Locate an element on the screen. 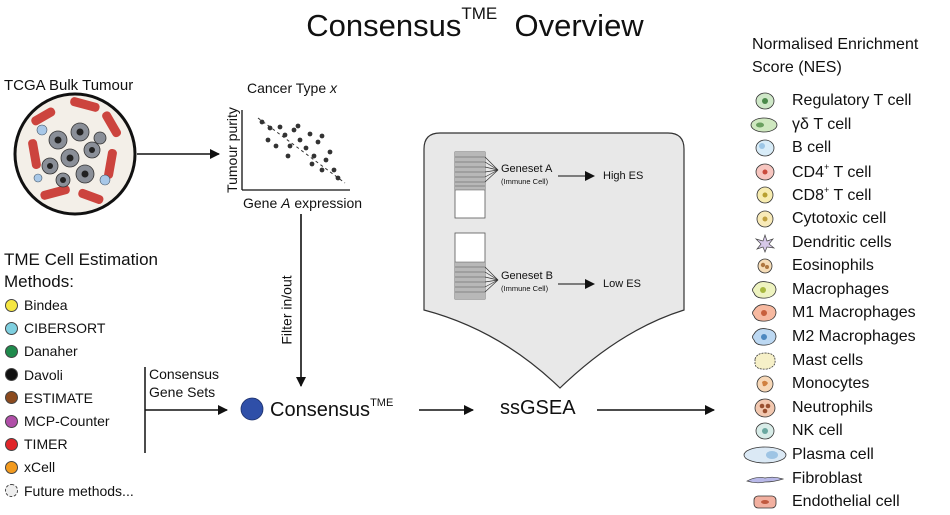  nes-cell-label-text: Macrophages is located at coordinates (840, 289).